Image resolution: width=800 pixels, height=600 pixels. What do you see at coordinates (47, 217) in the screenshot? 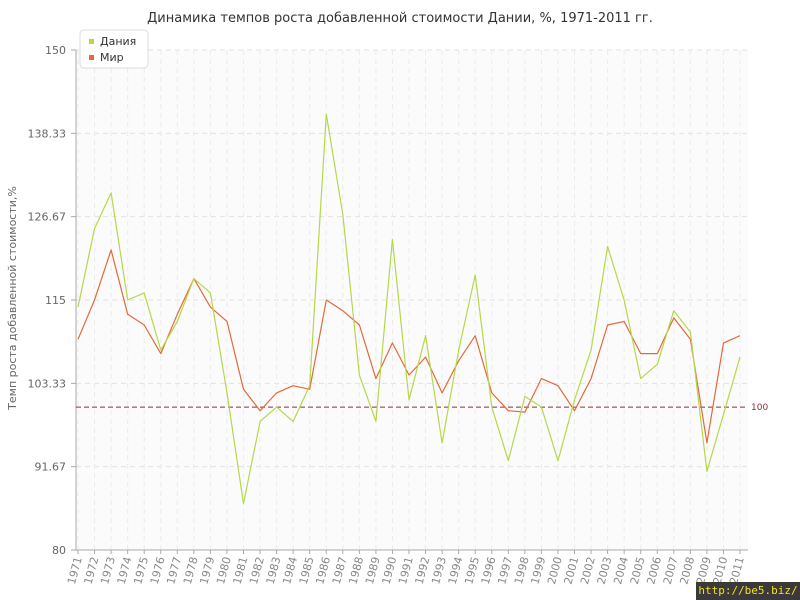
I see `y-tick-label: 126.67` at bounding box center [47, 217].